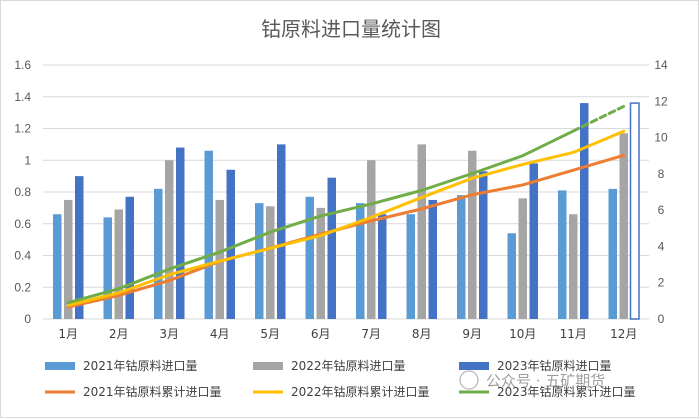  Describe the element at coordinates (140, 365) in the screenshot. I see `legend-label-bar-1: 2021年钴原料进口量` at that location.